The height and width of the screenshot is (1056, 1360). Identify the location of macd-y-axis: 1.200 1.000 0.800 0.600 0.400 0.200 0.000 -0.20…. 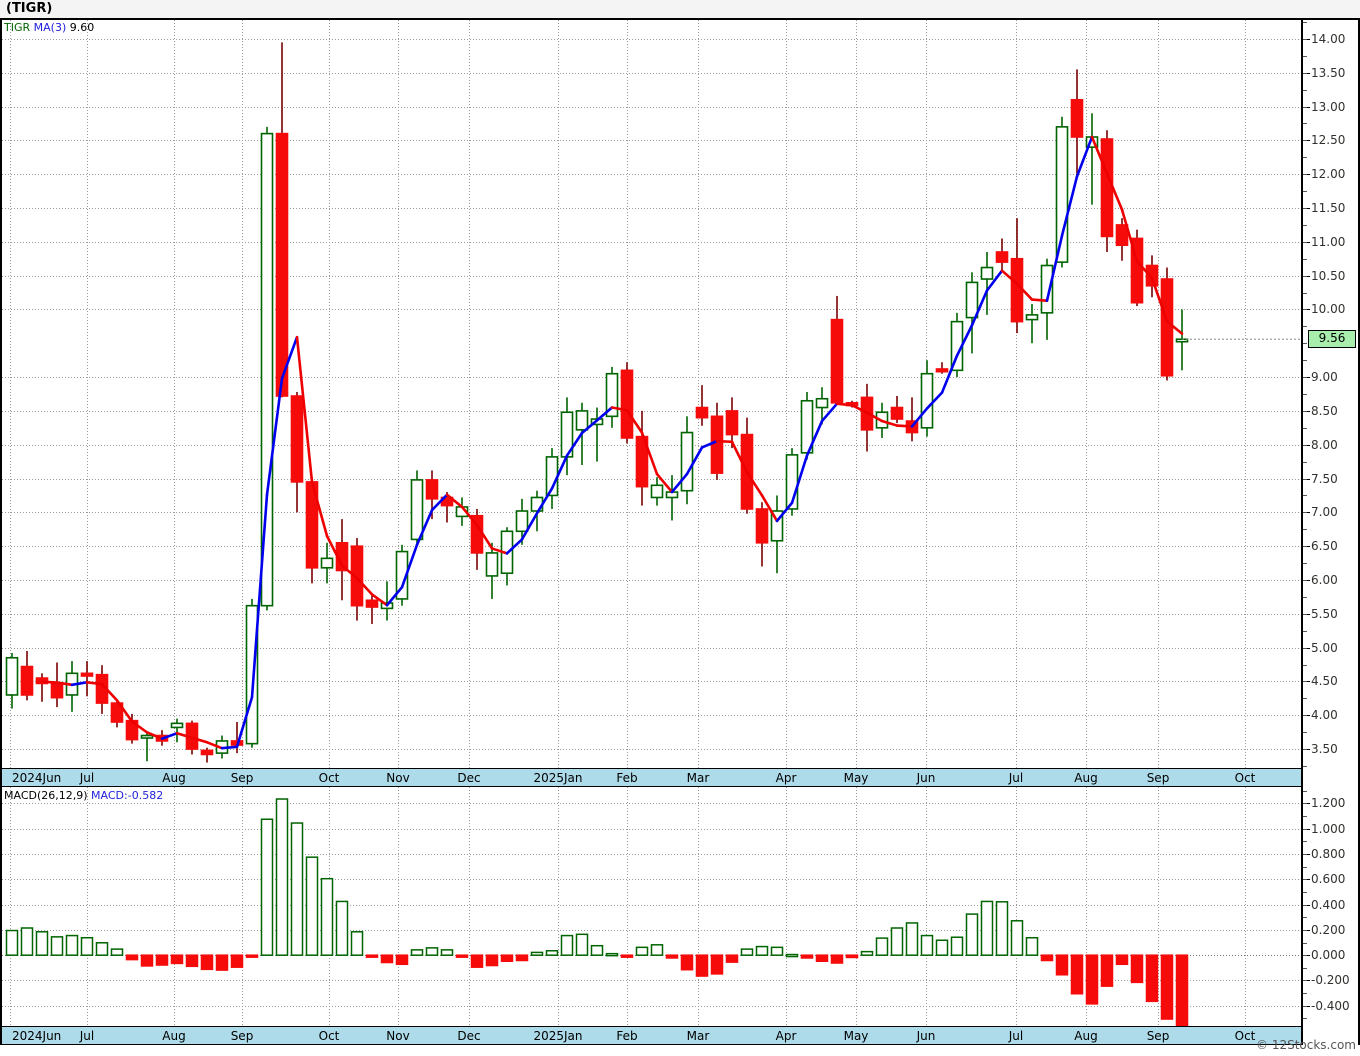
(1331, 906).